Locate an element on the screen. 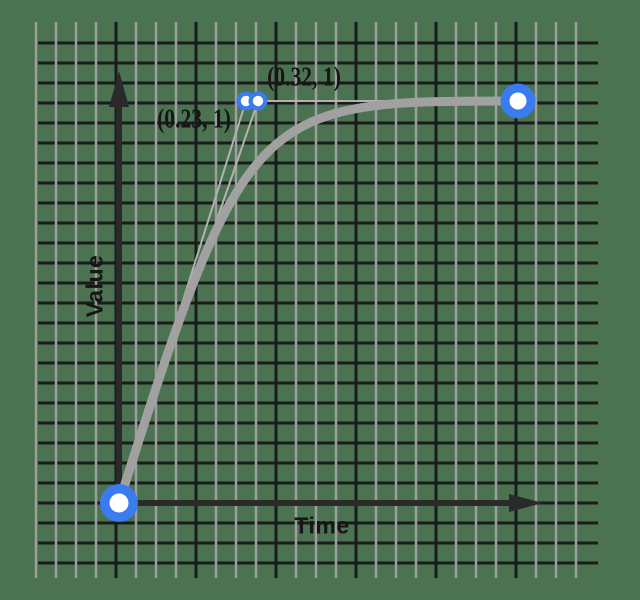 This screenshot has width=640, height=600. x-axis-arrow-icon is located at coordinates (526, 503).